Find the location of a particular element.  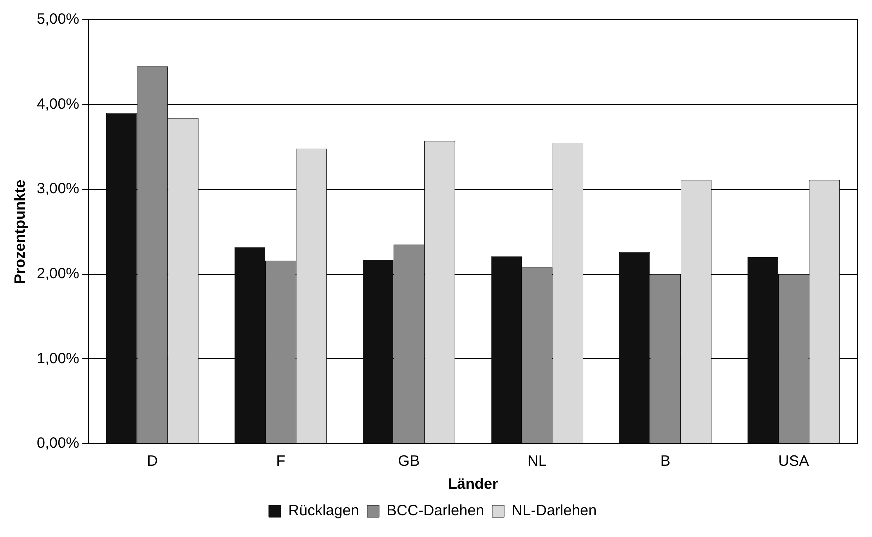

x-axis-title: Länder is located at coordinates (473, 485).